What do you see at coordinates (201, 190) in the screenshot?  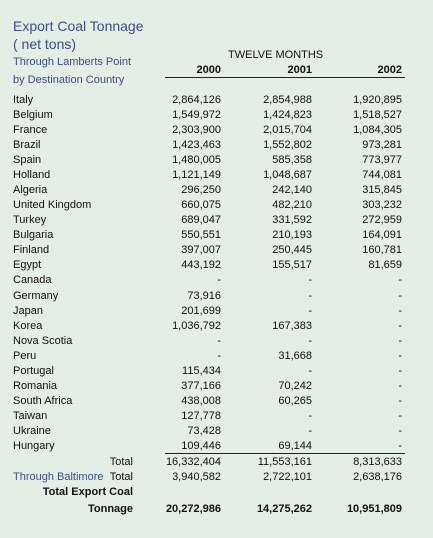 I see `cell: 296,250` at bounding box center [201, 190].